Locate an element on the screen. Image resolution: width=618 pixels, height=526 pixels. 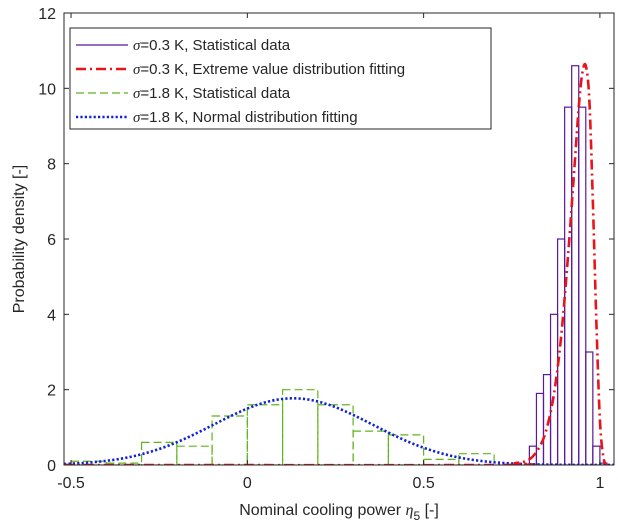
legend-label: =0.3 K, Statistical data is located at coordinates (215, 45).